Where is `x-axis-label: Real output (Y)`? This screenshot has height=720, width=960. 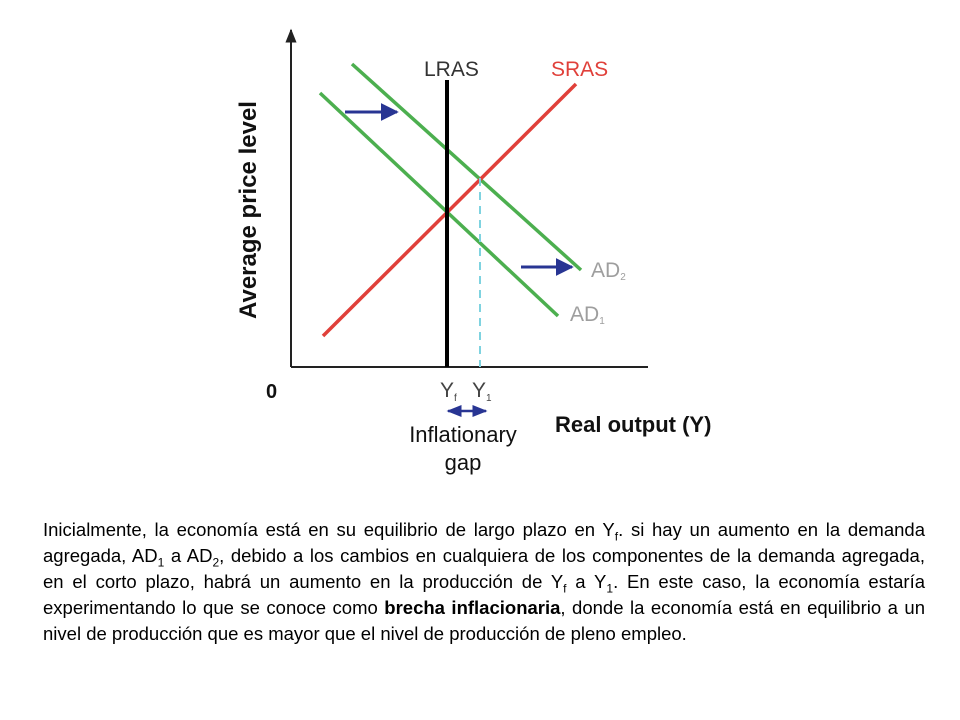 x-axis-label: Real output (Y) is located at coordinates (633, 424).